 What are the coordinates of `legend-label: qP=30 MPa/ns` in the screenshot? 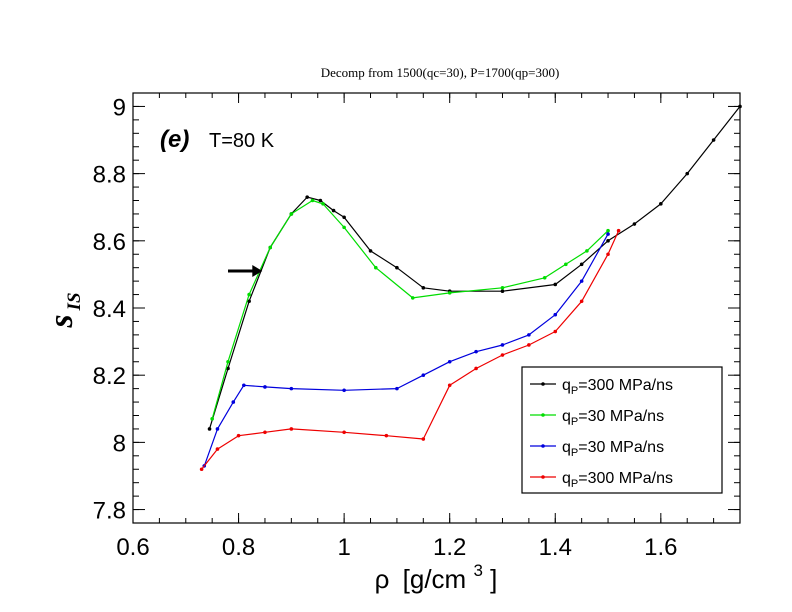 It's located at (613, 449).